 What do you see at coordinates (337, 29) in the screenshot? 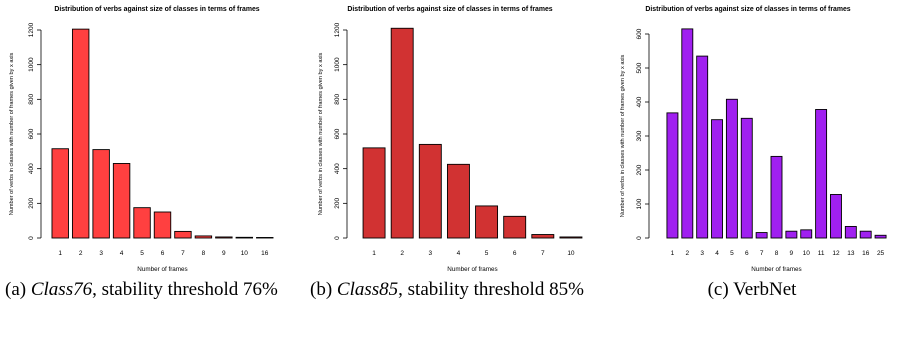
I see `y-tick-label: 1200` at bounding box center [337, 29].